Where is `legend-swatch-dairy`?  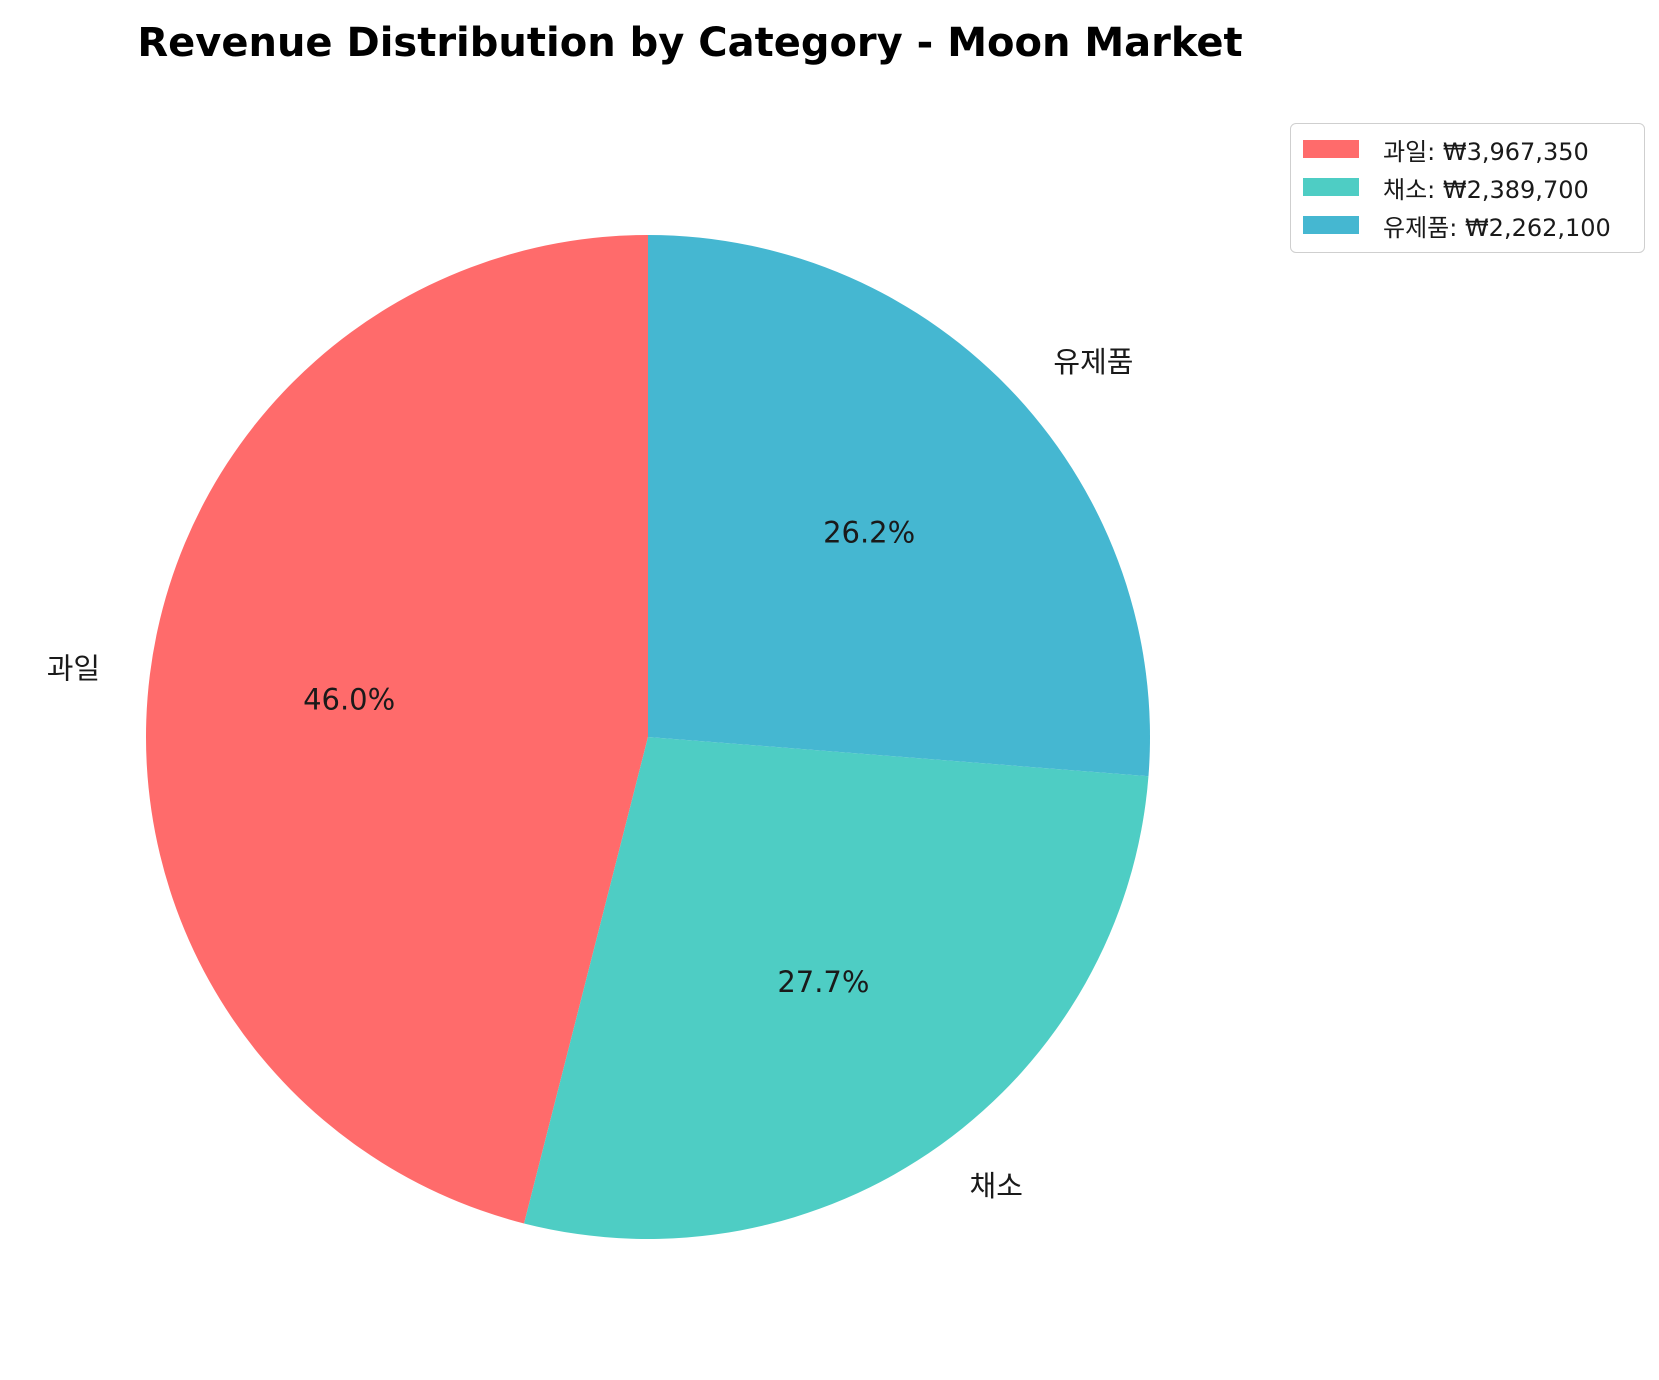 legend-swatch-dairy is located at coordinates (1331, 225).